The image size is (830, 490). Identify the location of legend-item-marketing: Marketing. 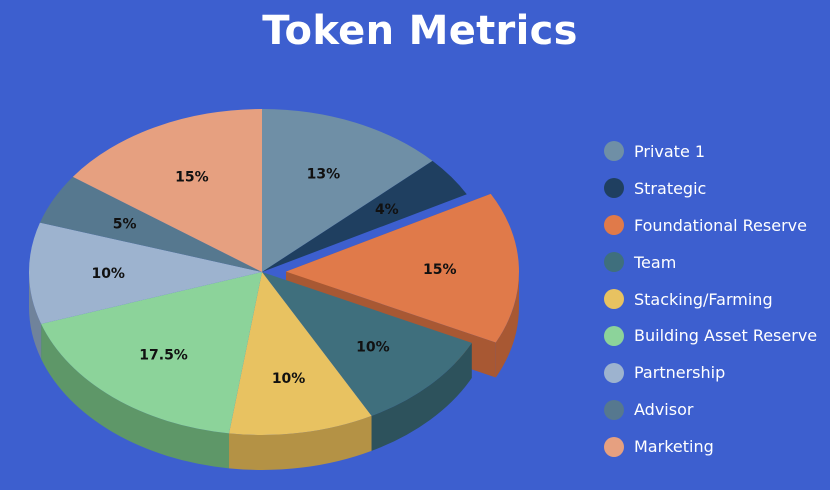
(710, 446).